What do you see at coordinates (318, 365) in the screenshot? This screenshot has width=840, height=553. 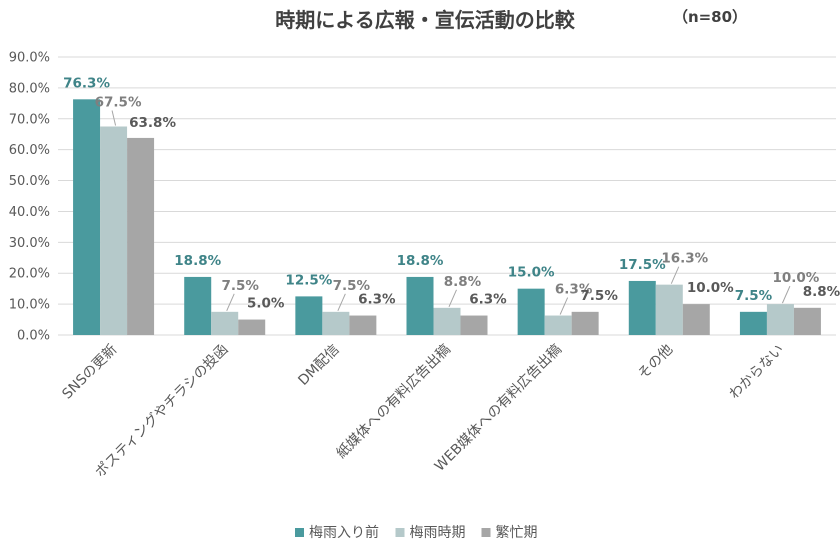 I see `x-tick-label: DM配信` at bounding box center [318, 365].